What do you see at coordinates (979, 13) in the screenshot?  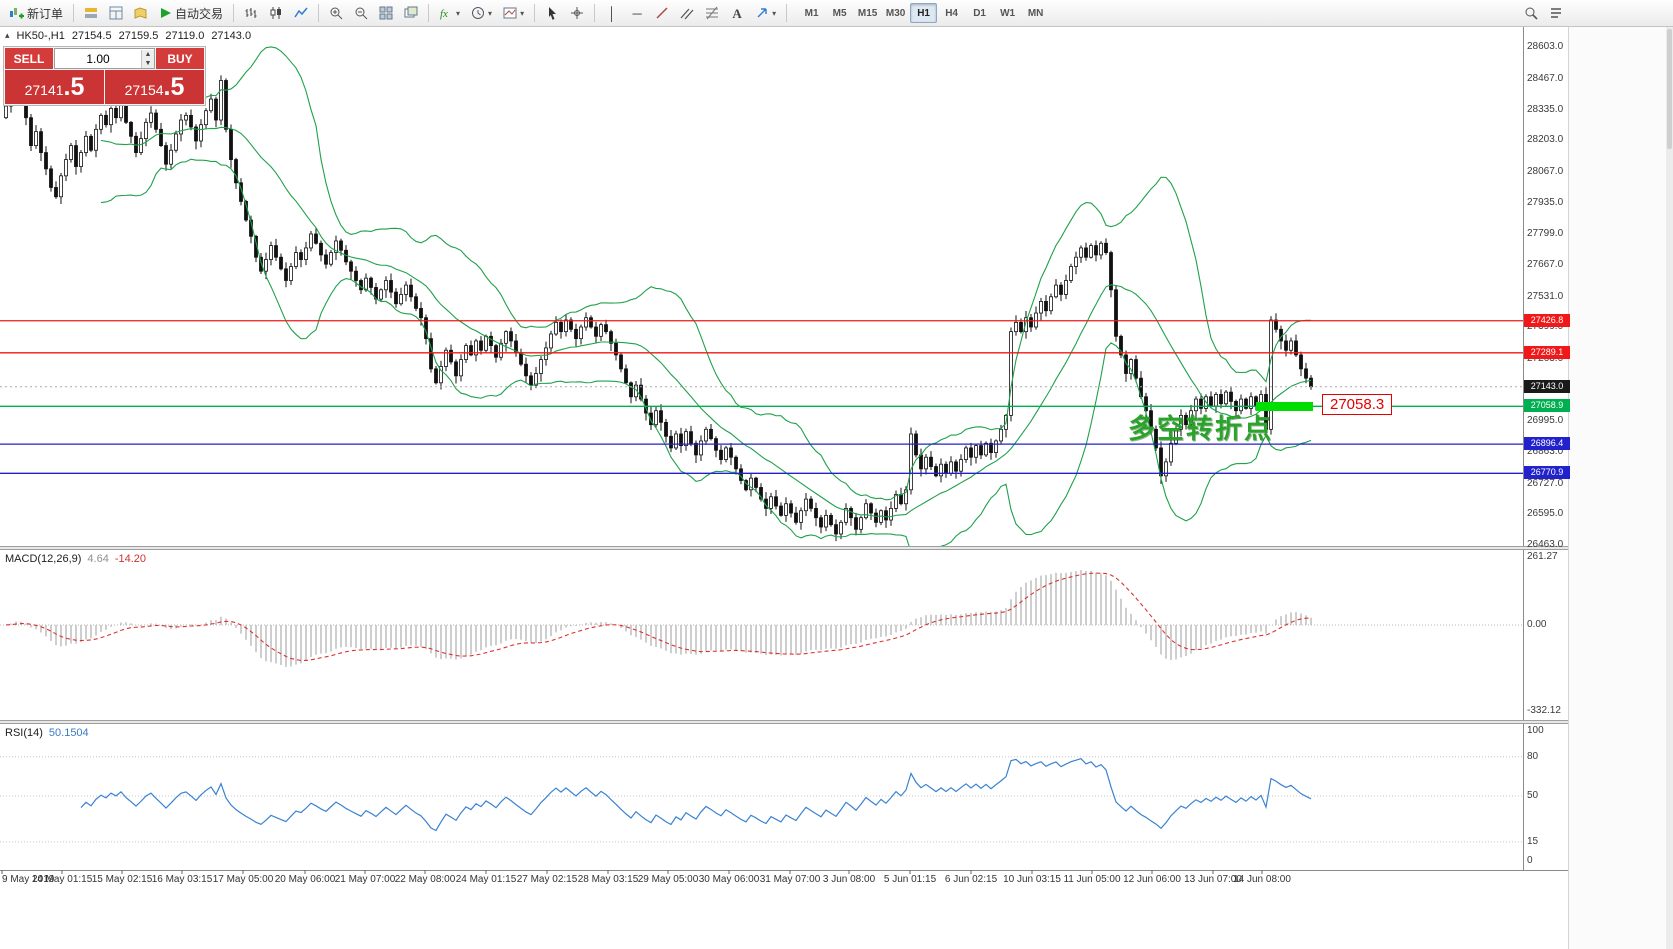 I see `timeframe-d1-button: D1` at bounding box center [979, 13].